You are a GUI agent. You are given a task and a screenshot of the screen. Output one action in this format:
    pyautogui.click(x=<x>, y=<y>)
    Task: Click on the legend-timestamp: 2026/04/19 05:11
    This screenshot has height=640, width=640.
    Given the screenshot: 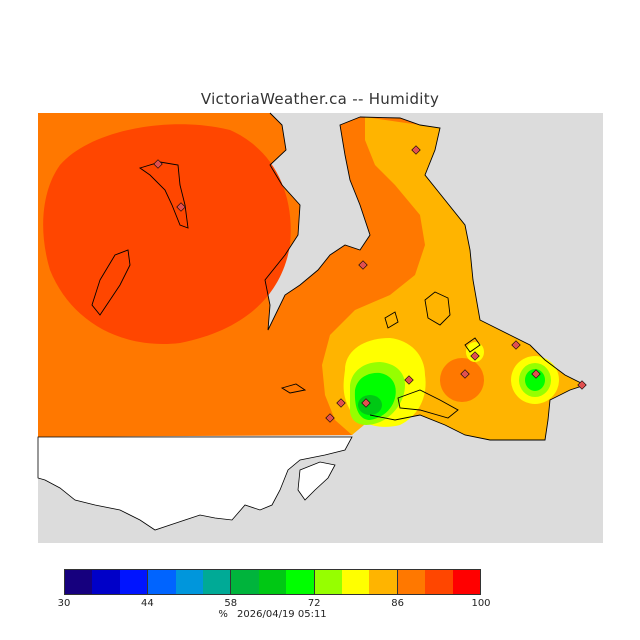 What is the action you would take?
    pyautogui.click(x=282, y=614)
    